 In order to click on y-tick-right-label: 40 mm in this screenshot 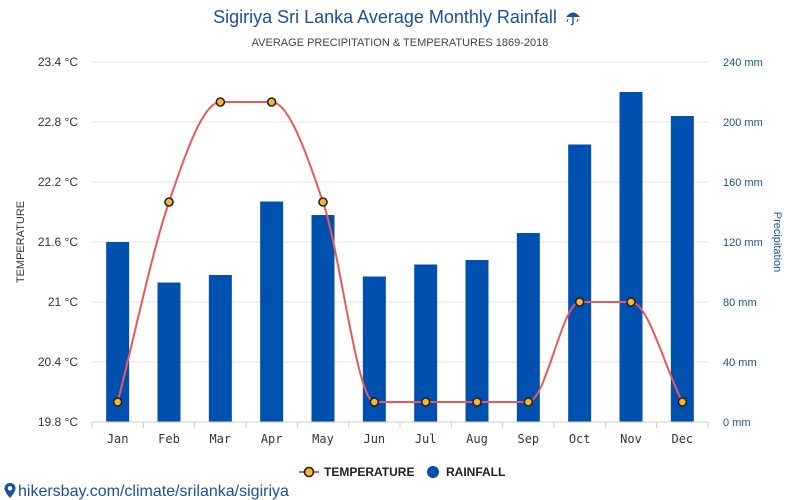, I will do `click(740, 363)`.